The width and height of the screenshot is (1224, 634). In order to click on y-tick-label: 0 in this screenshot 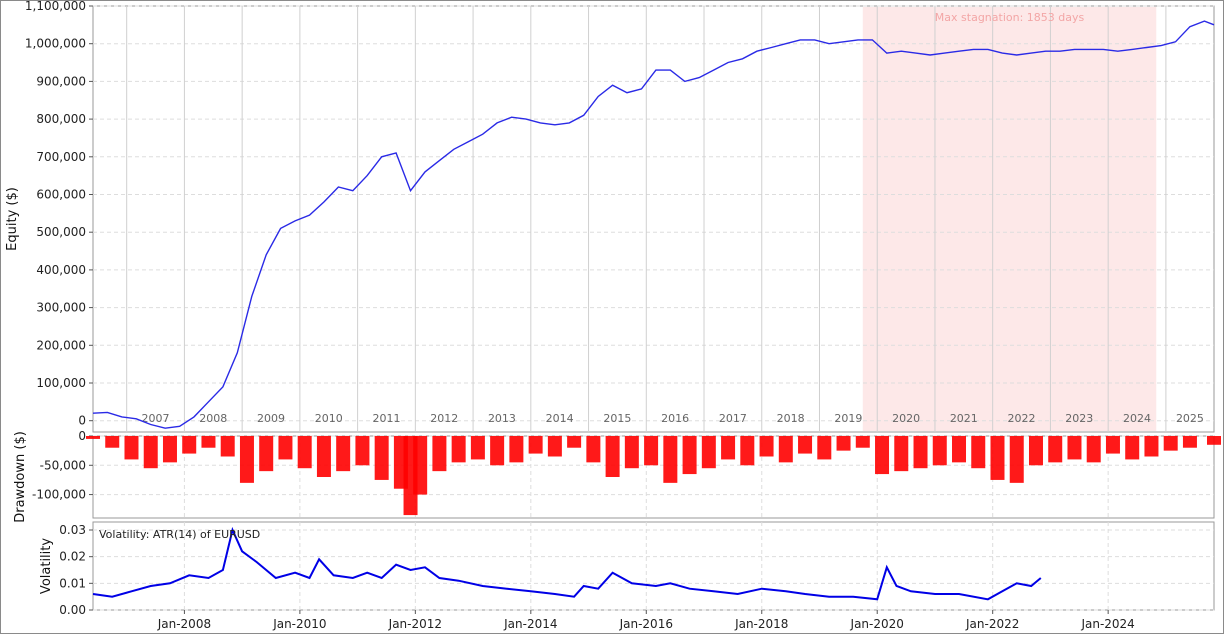, I will do `click(82, 421)`.